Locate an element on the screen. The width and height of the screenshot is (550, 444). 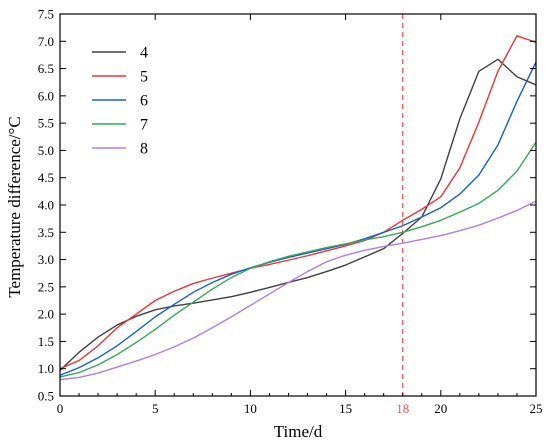
legend-label-8: 8 is located at coordinates (144, 149).